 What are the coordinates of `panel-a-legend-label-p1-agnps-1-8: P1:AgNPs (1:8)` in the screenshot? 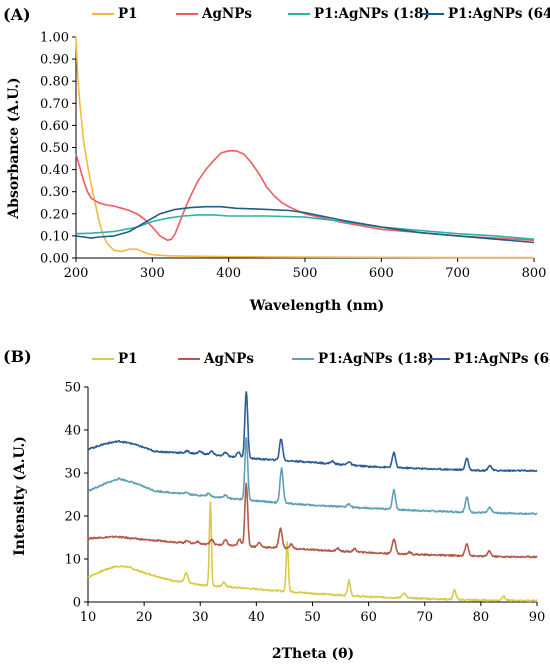 It's located at (372, 14).